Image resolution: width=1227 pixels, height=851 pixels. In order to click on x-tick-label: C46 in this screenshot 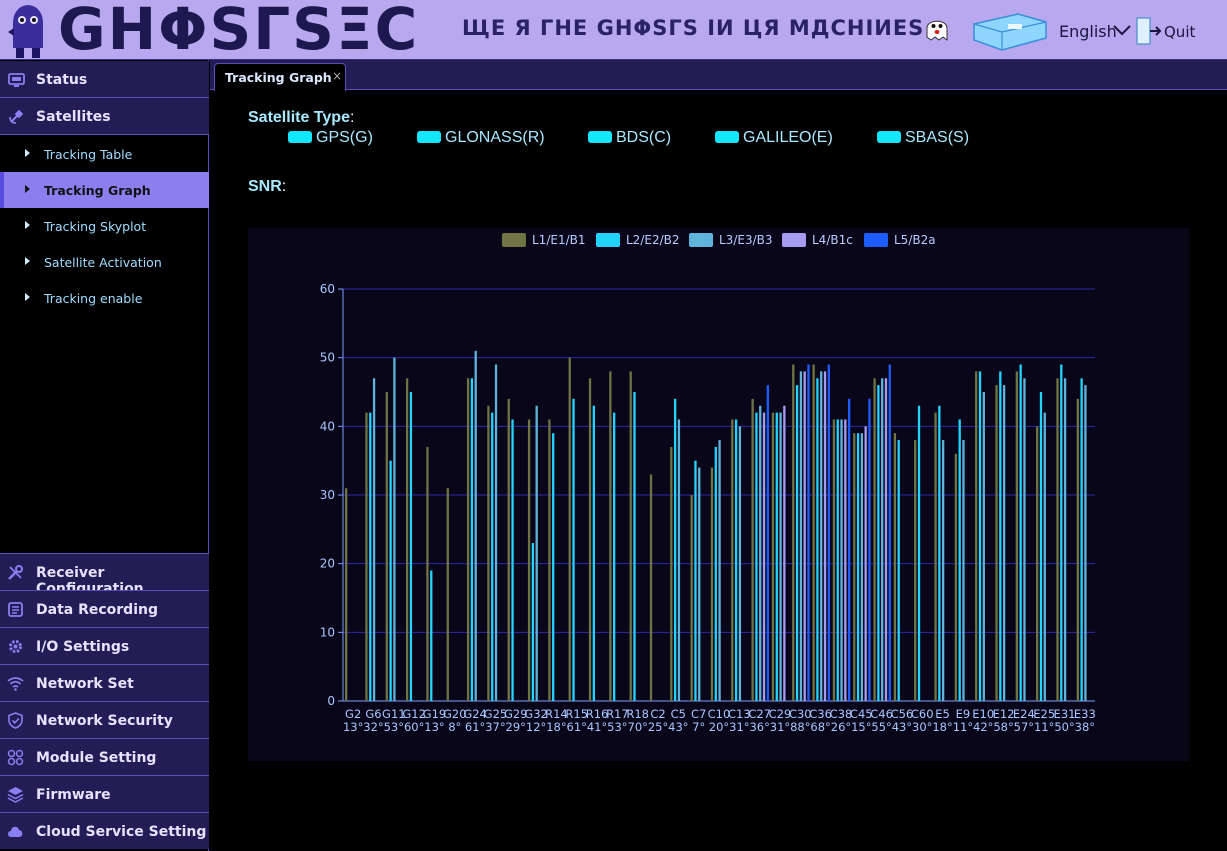, I will do `click(881, 714)`.